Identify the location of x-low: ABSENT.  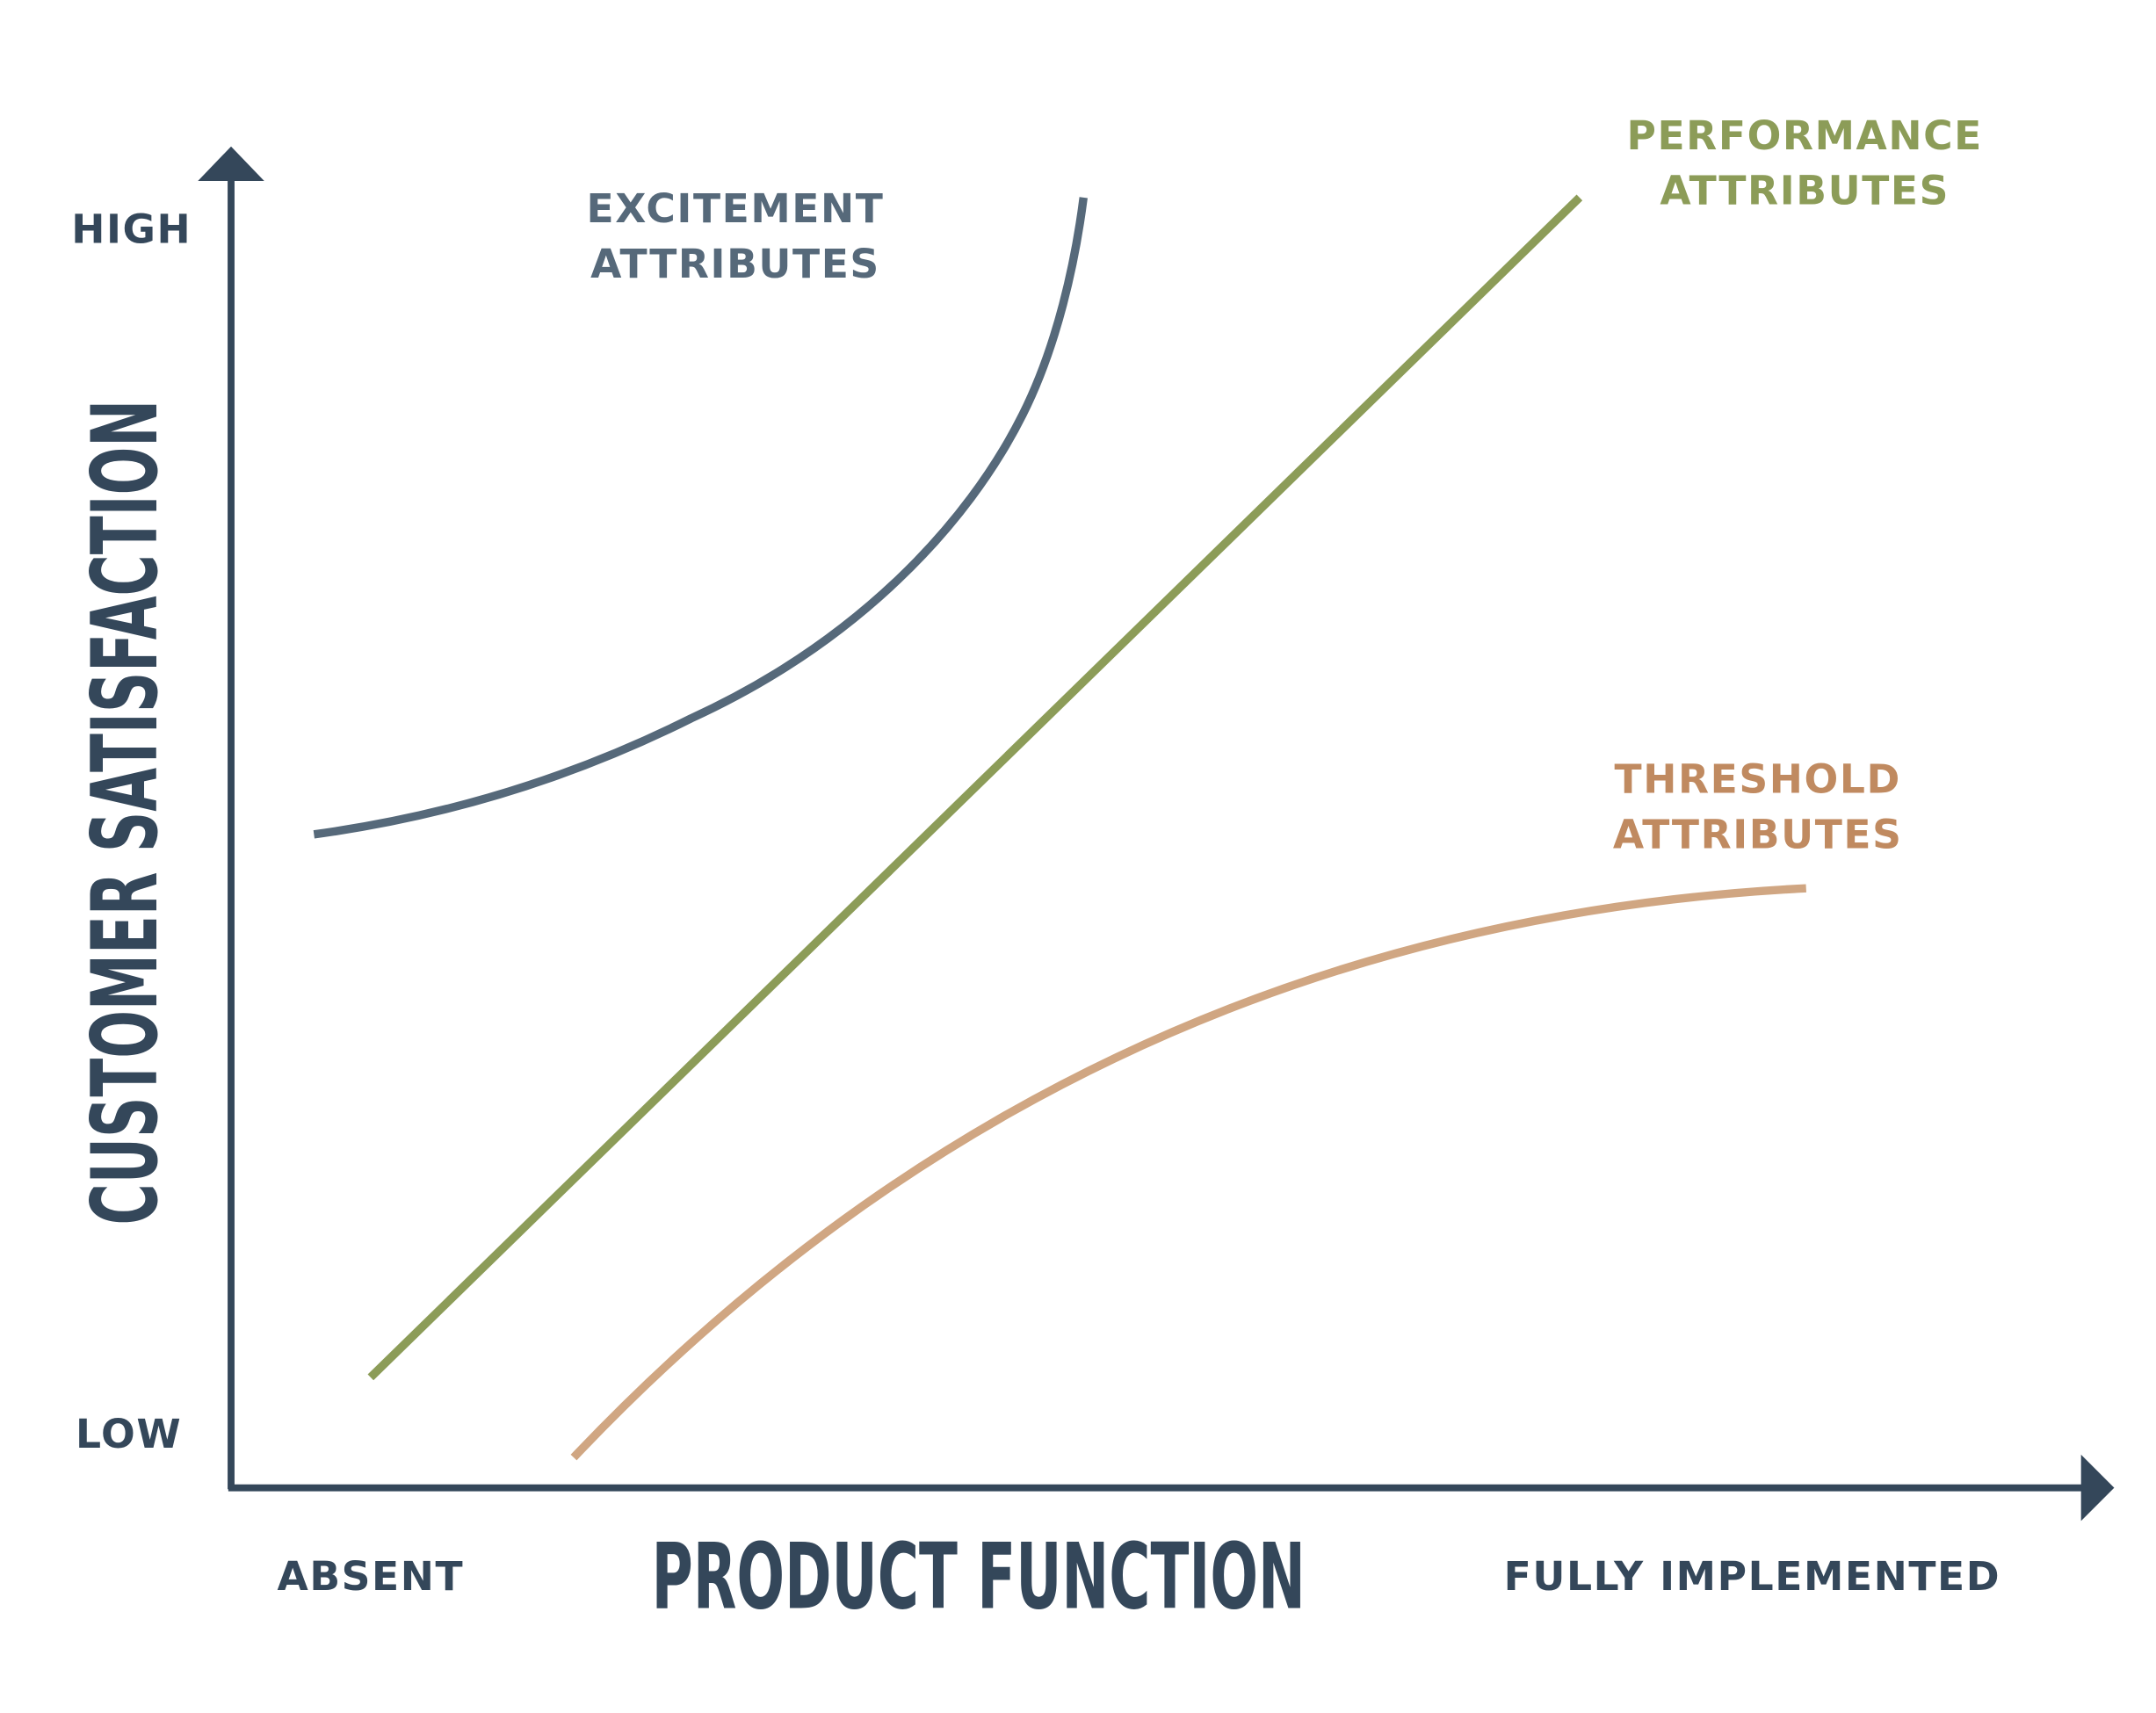
(371, 1576).